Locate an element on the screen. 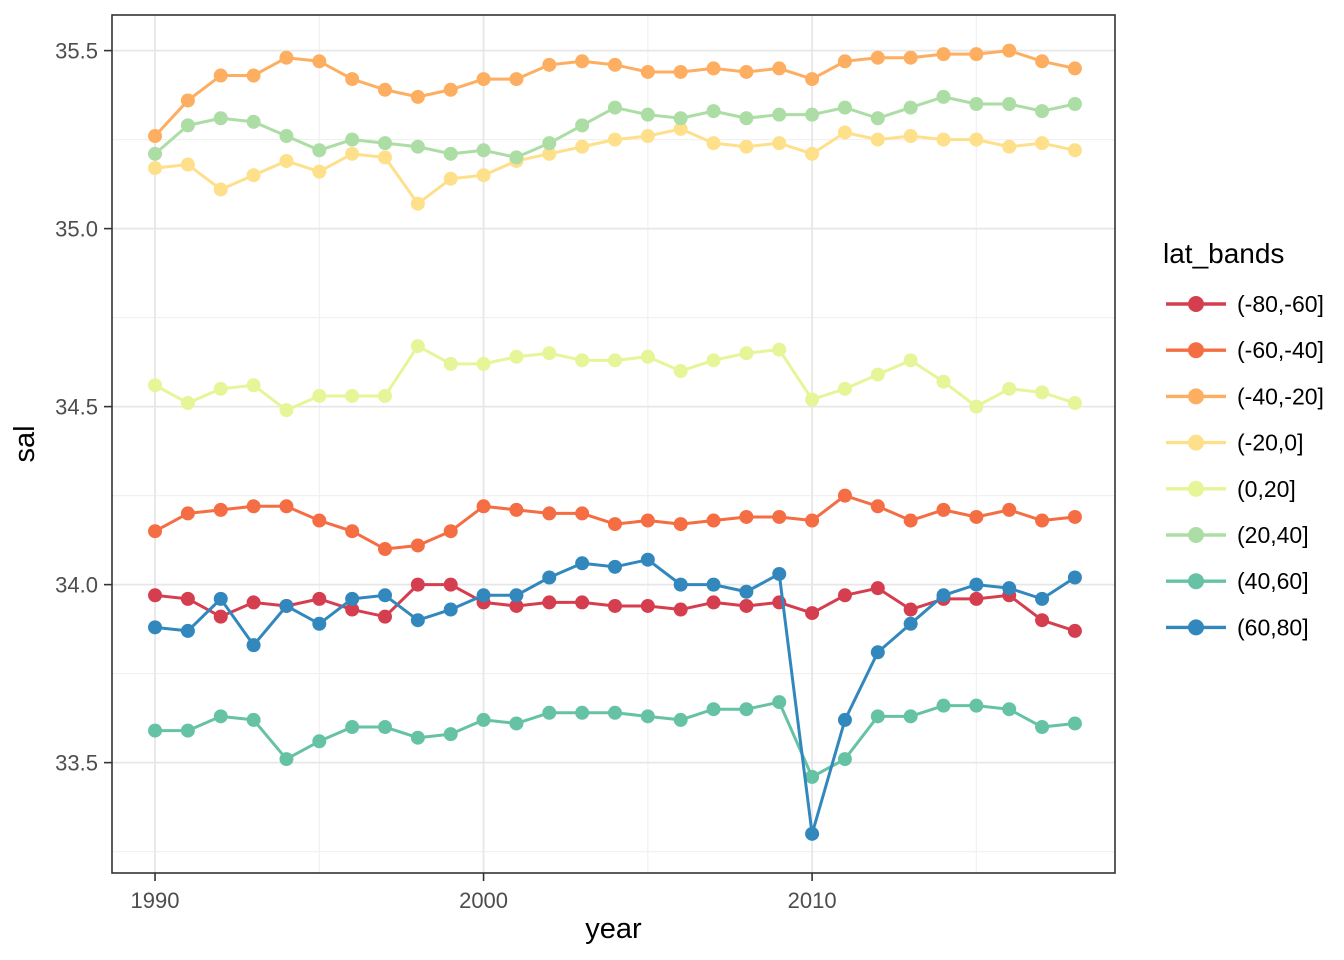  y-tick-label: 34.5 is located at coordinates (76, 407).